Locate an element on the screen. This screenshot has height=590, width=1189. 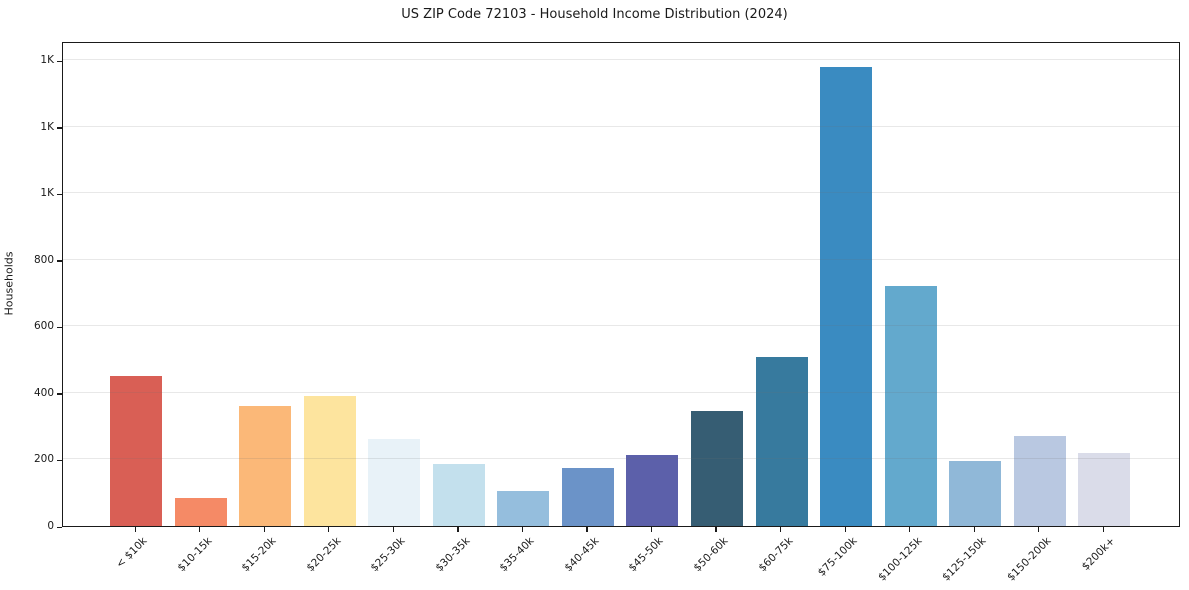
y-axis-label: Households is located at coordinates (9, 283).